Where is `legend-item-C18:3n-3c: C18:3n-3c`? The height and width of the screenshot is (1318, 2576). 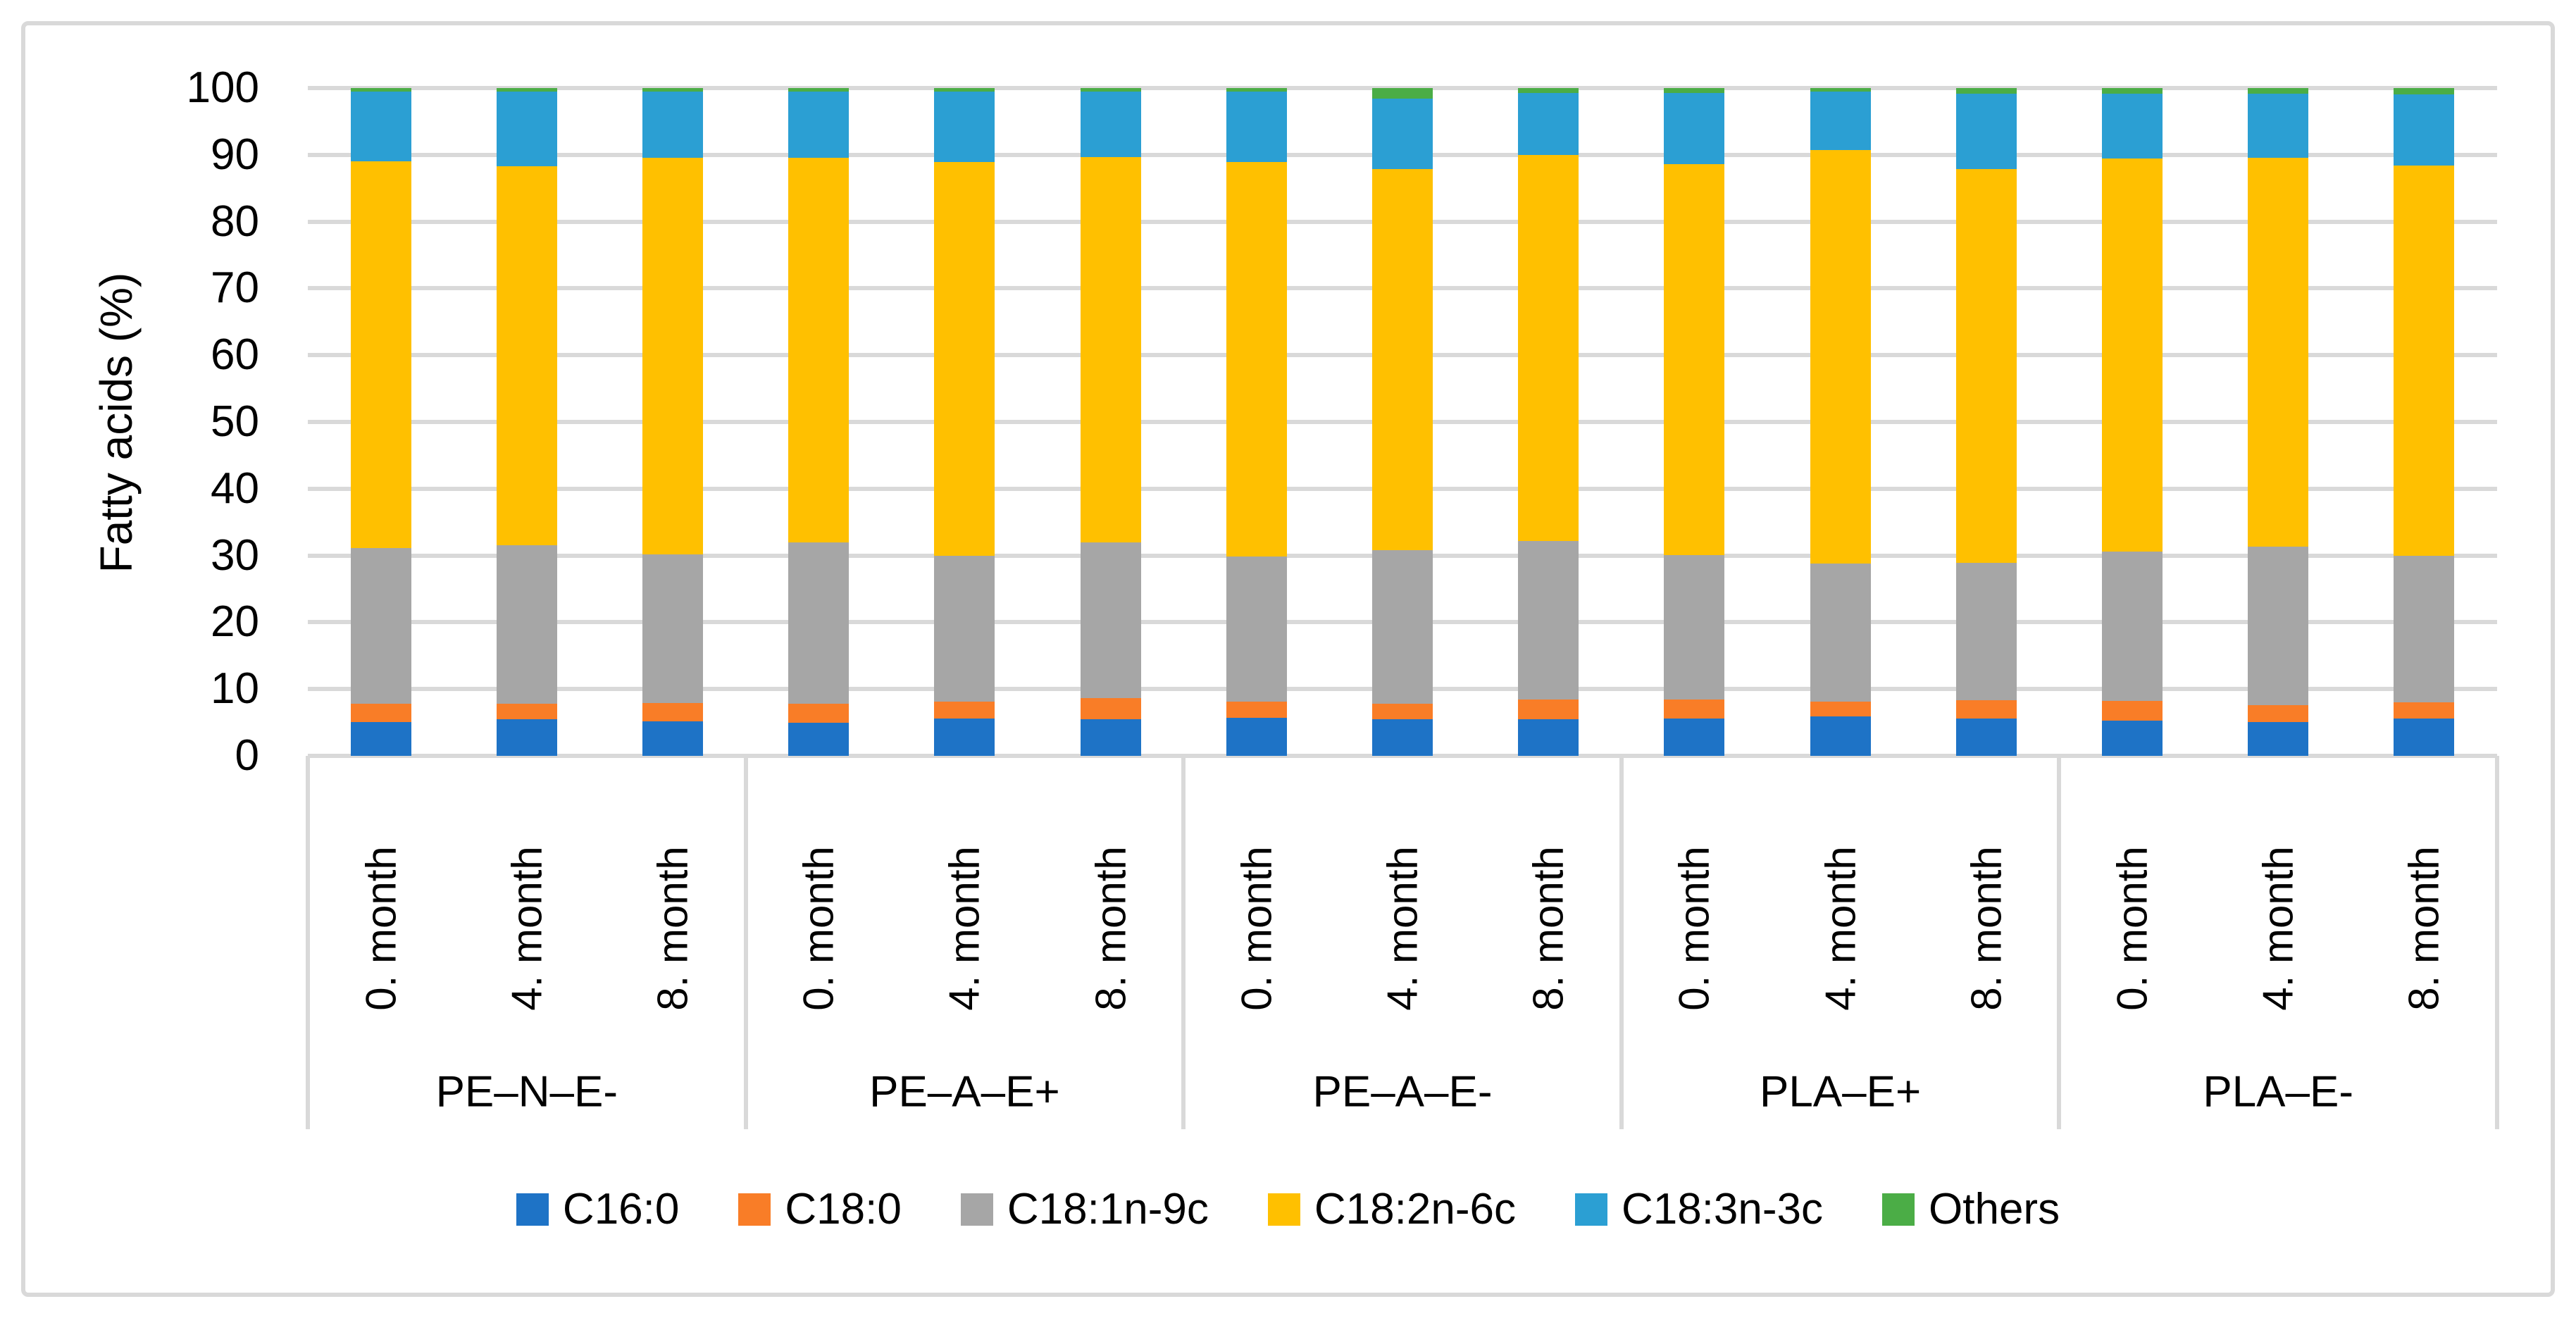 legend-item-C18:3n-3c: C18:3n-3c is located at coordinates (1699, 1209).